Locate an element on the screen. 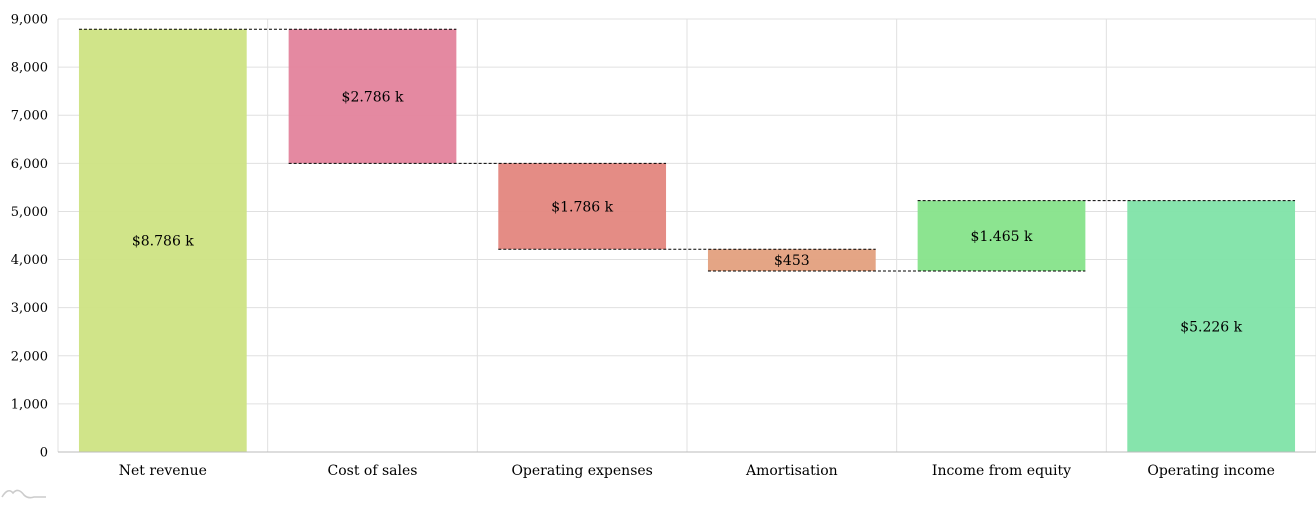  bar-operating-expenses is located at coordinates (582, 206).